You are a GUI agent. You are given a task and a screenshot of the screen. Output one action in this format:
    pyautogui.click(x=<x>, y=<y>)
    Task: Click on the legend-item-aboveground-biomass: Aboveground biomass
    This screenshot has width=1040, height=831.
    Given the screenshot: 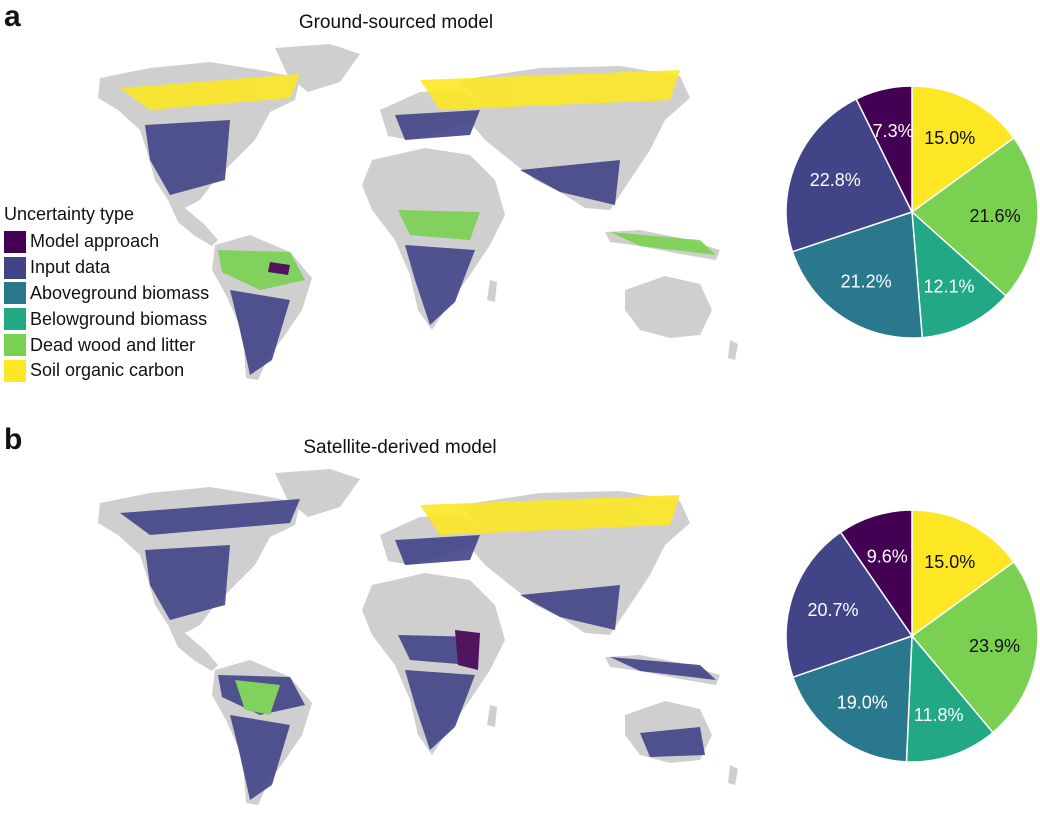 What is the action you would take?
    pyautogui.click(x=106, y=294)
    